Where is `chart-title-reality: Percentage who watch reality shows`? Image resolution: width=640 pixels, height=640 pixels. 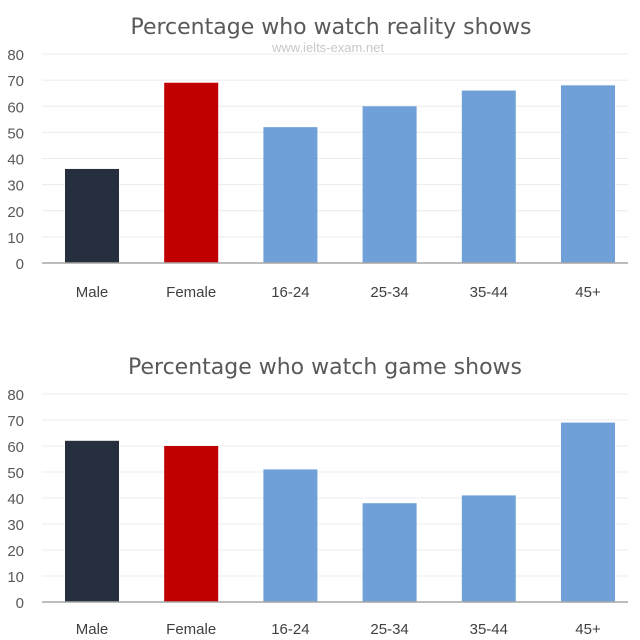 chart-title-reality: Percentage who watch reality shows is located at coordinates (330, 27).